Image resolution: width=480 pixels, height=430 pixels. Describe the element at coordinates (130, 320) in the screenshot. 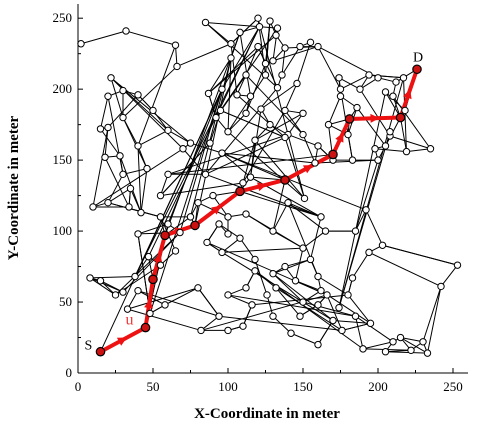

I see `intermediate-node-label: u` at that location.